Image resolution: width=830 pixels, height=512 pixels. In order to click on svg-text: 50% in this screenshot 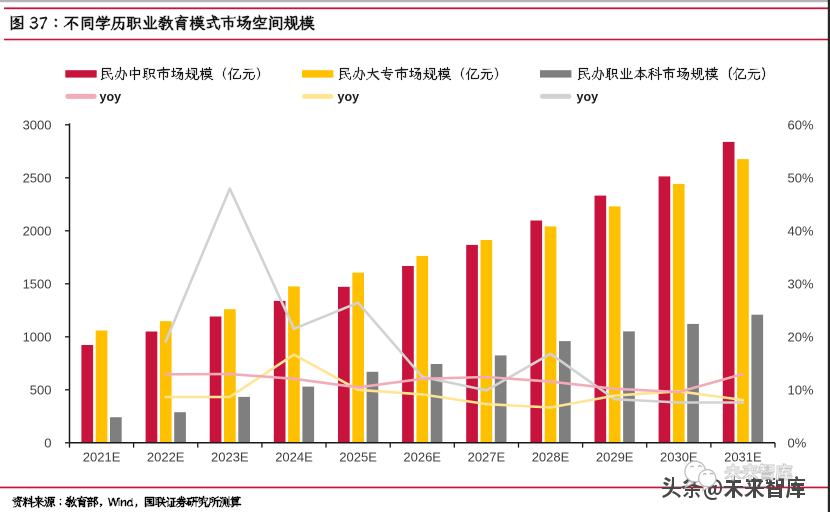, I will do `click(801, 178)`.